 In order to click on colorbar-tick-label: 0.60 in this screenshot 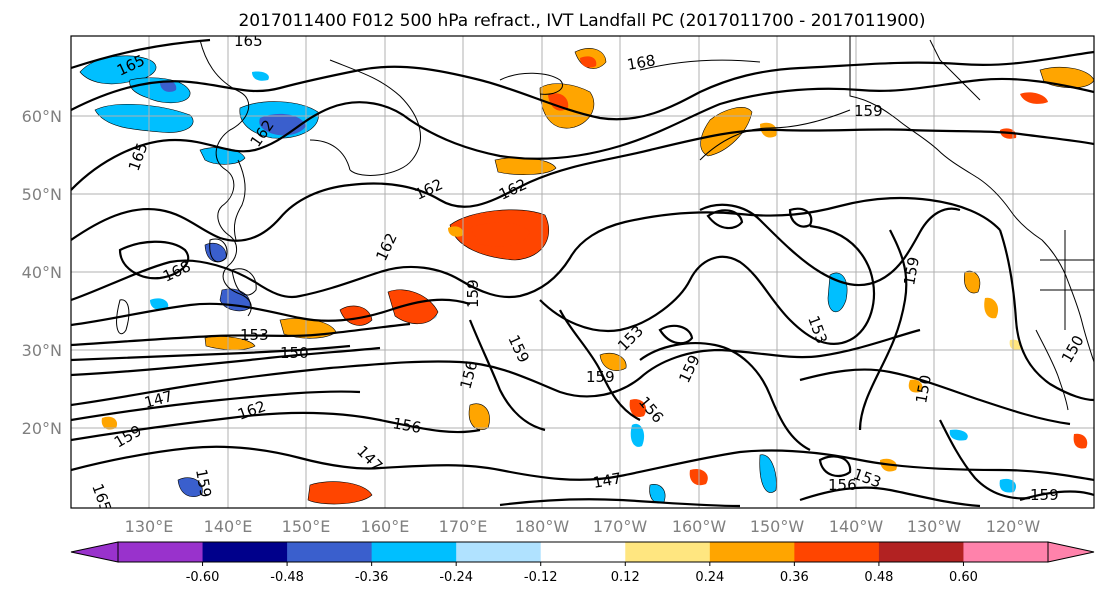, I will do `click(963, 577)`.